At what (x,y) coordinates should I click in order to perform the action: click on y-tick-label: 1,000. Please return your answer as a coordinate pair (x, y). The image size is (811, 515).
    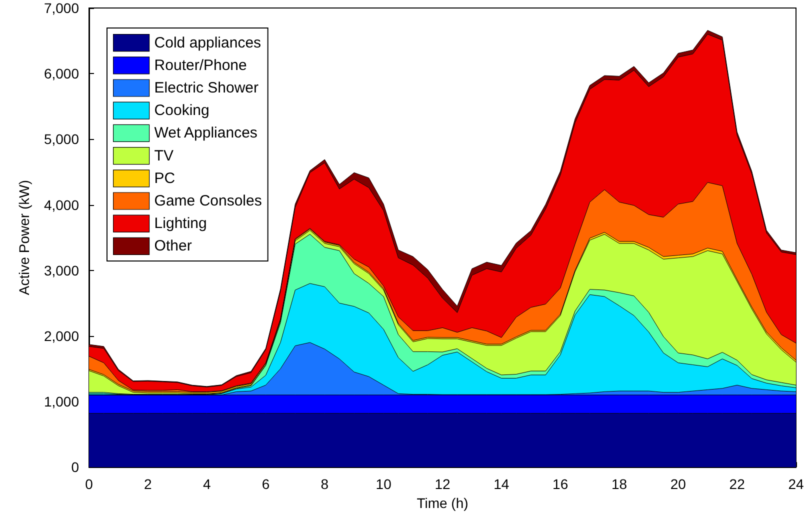
    Looking at the image, I should click on (62, 402).